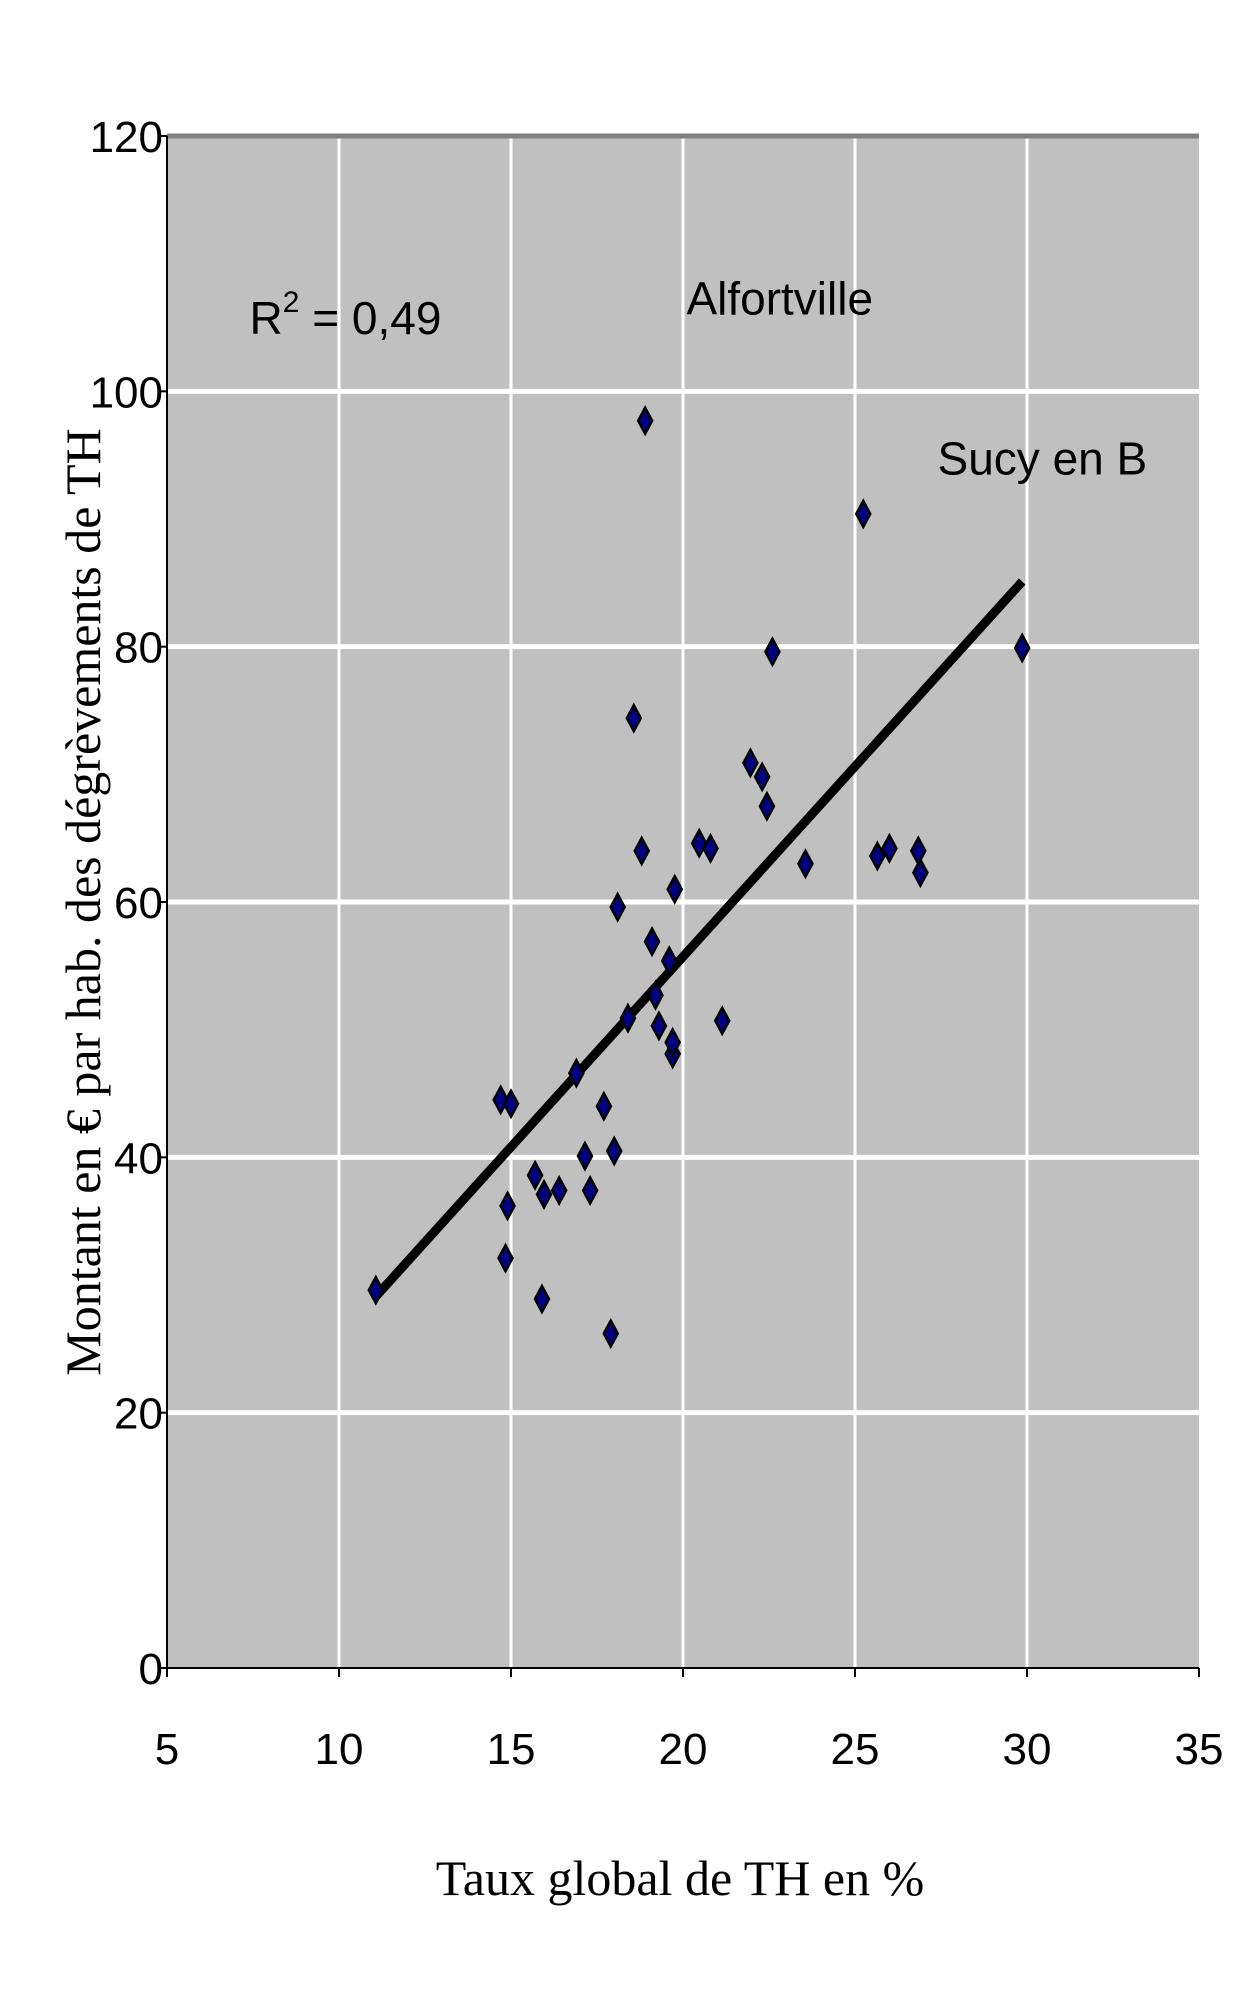  Describe the element at coordinates (138, 648) in the screenshot. I see `y-tick-label: 80` at that location.